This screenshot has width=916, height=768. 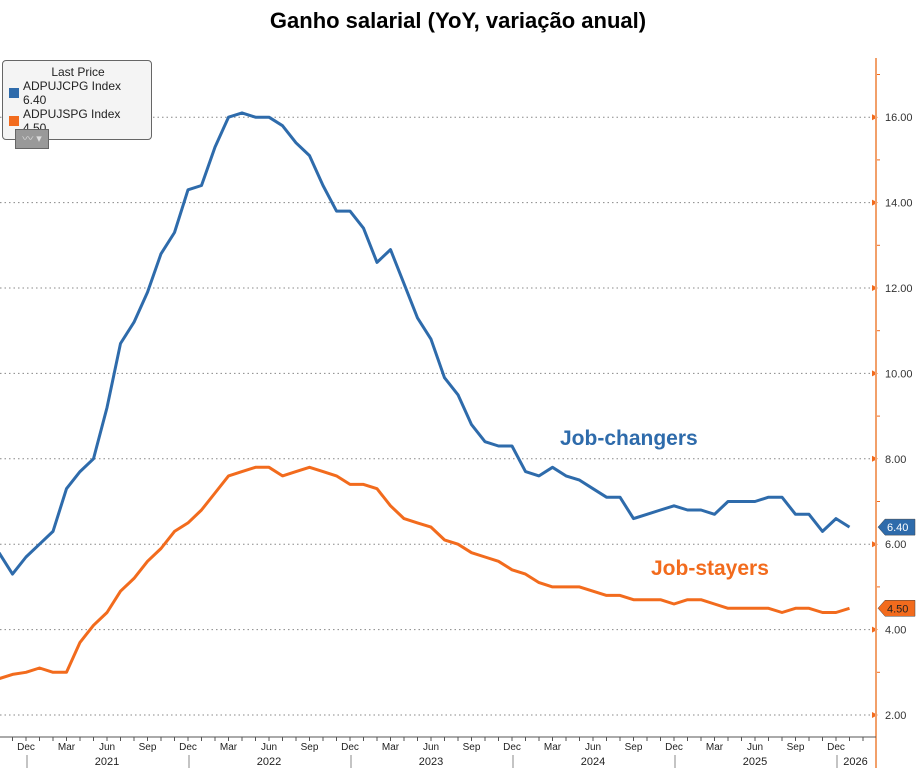 What do you see at coordinates (899, 374) in the screenshot?
I see `y-tick-label: 10.00` at bounding box center [899, 374].